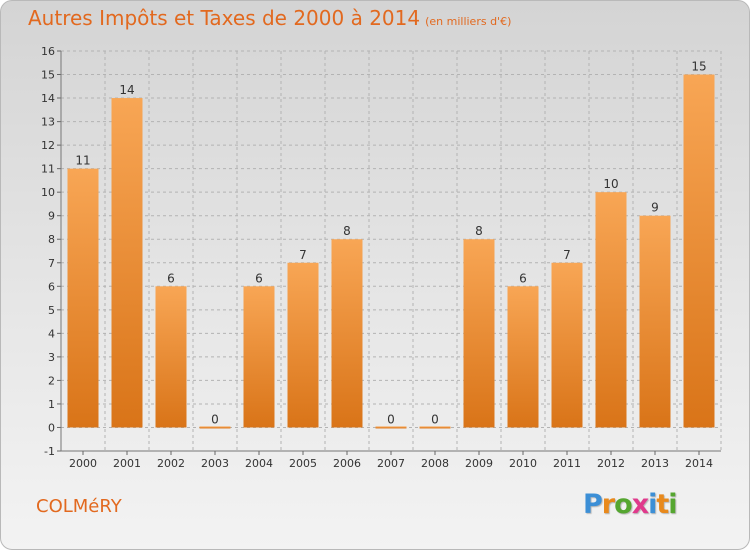 This screenshot has height=550, width=750. Describe the element at coordinates (567, 345) in the screenshot. I see `bar-2011` at that location.